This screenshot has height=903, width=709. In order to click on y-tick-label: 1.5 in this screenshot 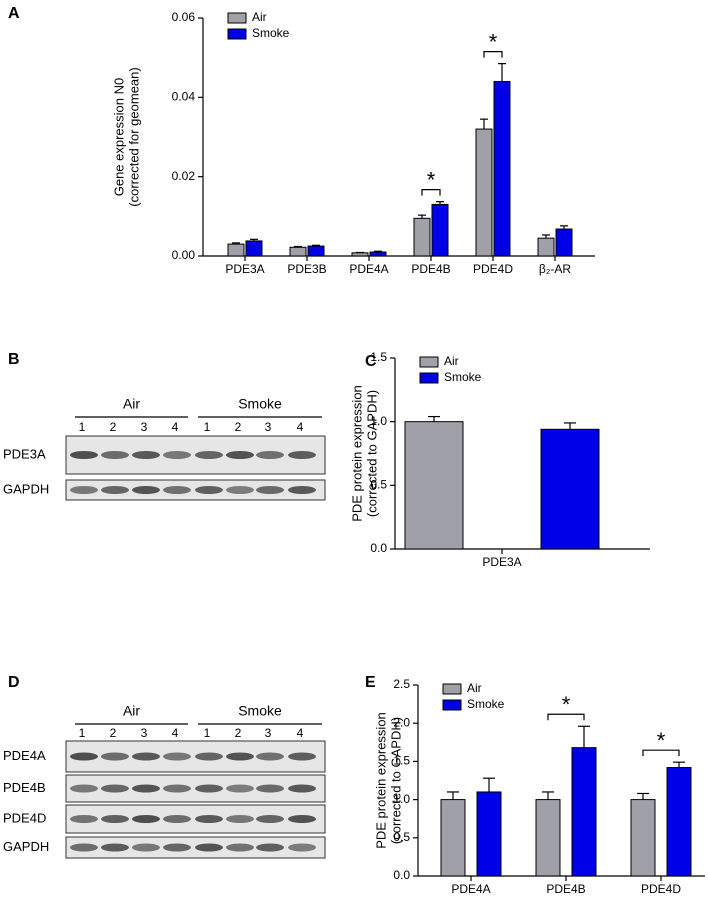, I will do `click(378, 357)`.